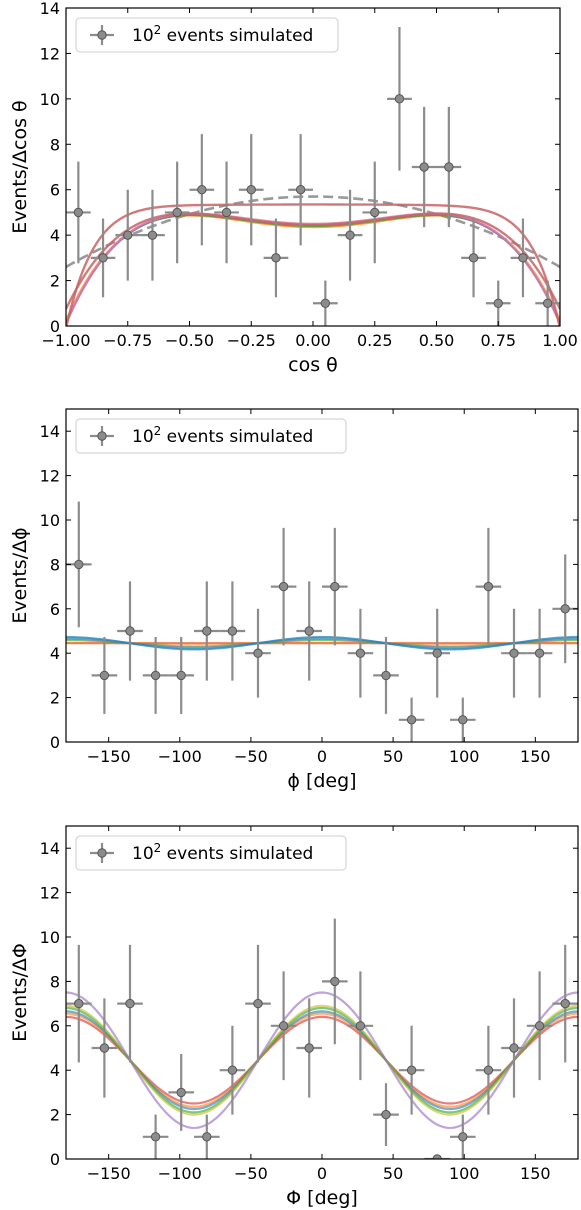  Describe the element at coordinates (20, 166) in the screenshot. I see `y-axis-label: Events/Δcos θ` at that location.